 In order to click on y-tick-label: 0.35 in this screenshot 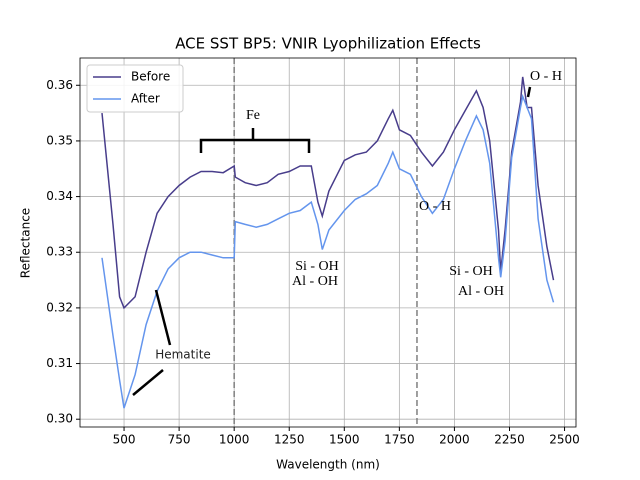, I will do `click(59, 140)`.